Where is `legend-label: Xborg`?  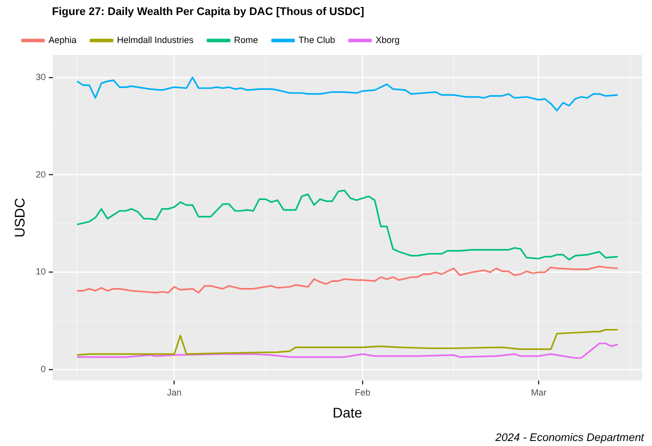 legend-label: Xborg is located at coordinates (388, 39).